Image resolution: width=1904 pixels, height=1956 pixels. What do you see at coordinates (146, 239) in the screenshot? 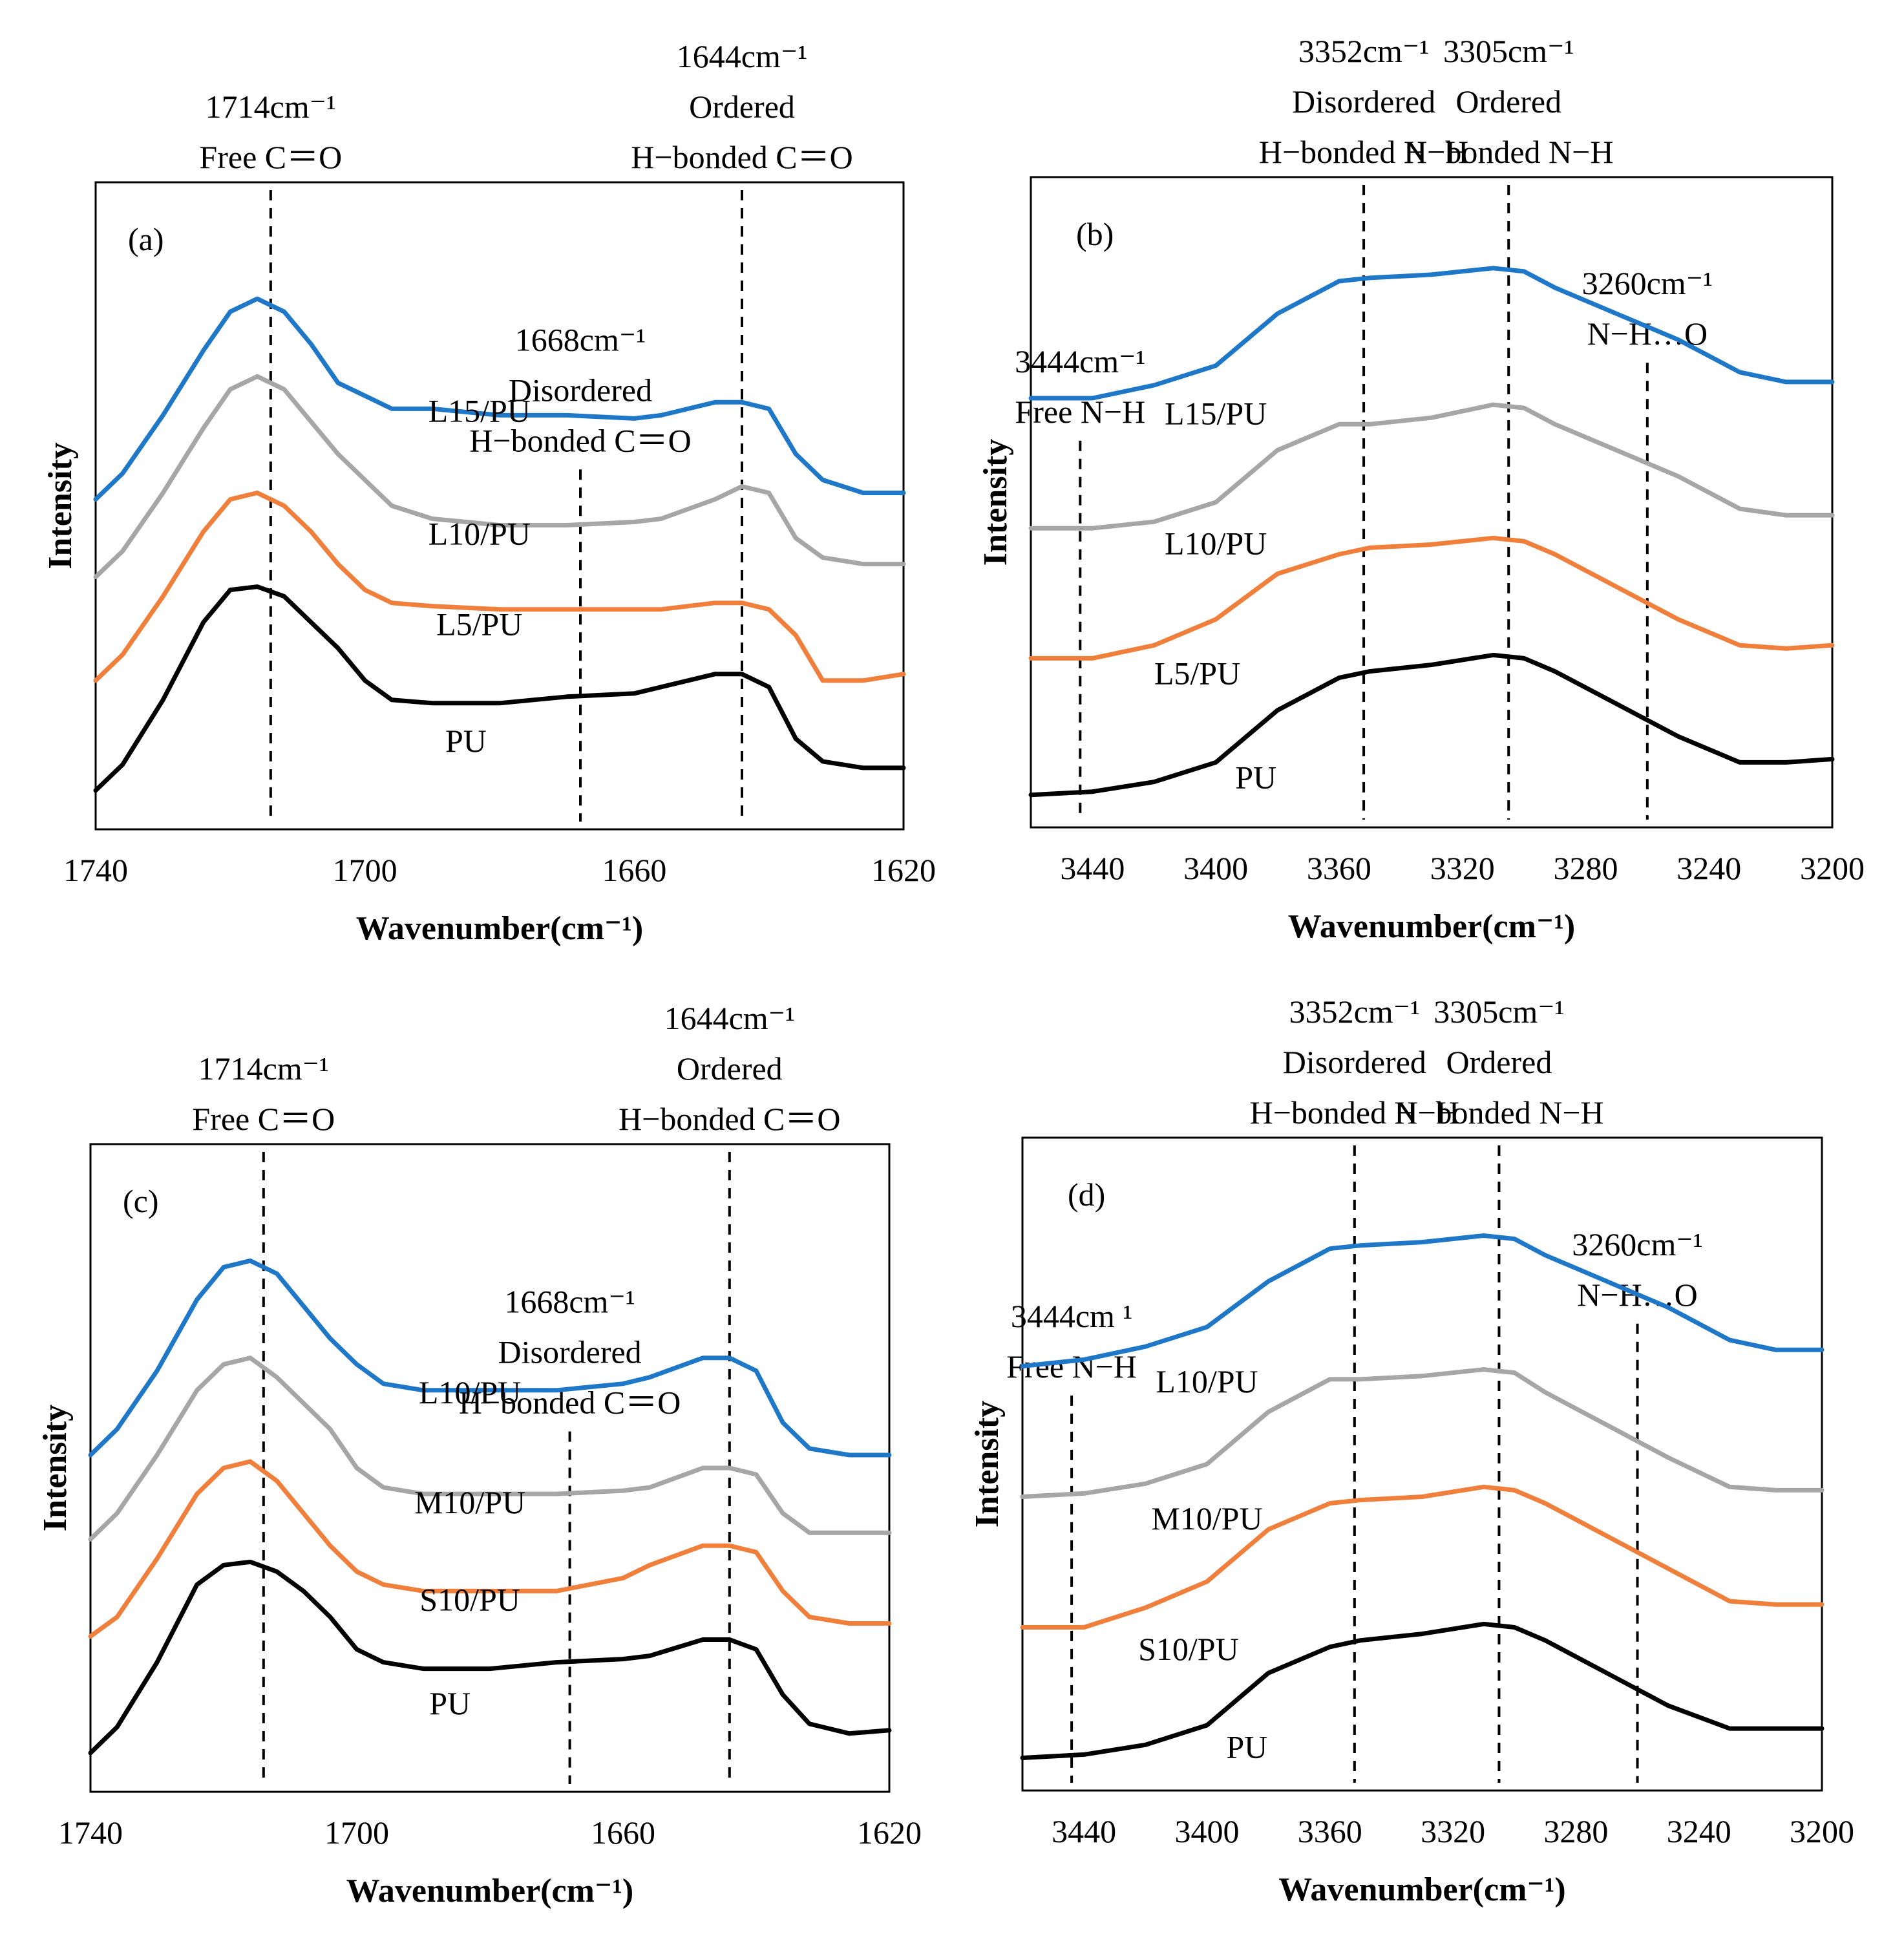
I see `panel-label: (a)` at bounding box center [146, 239].